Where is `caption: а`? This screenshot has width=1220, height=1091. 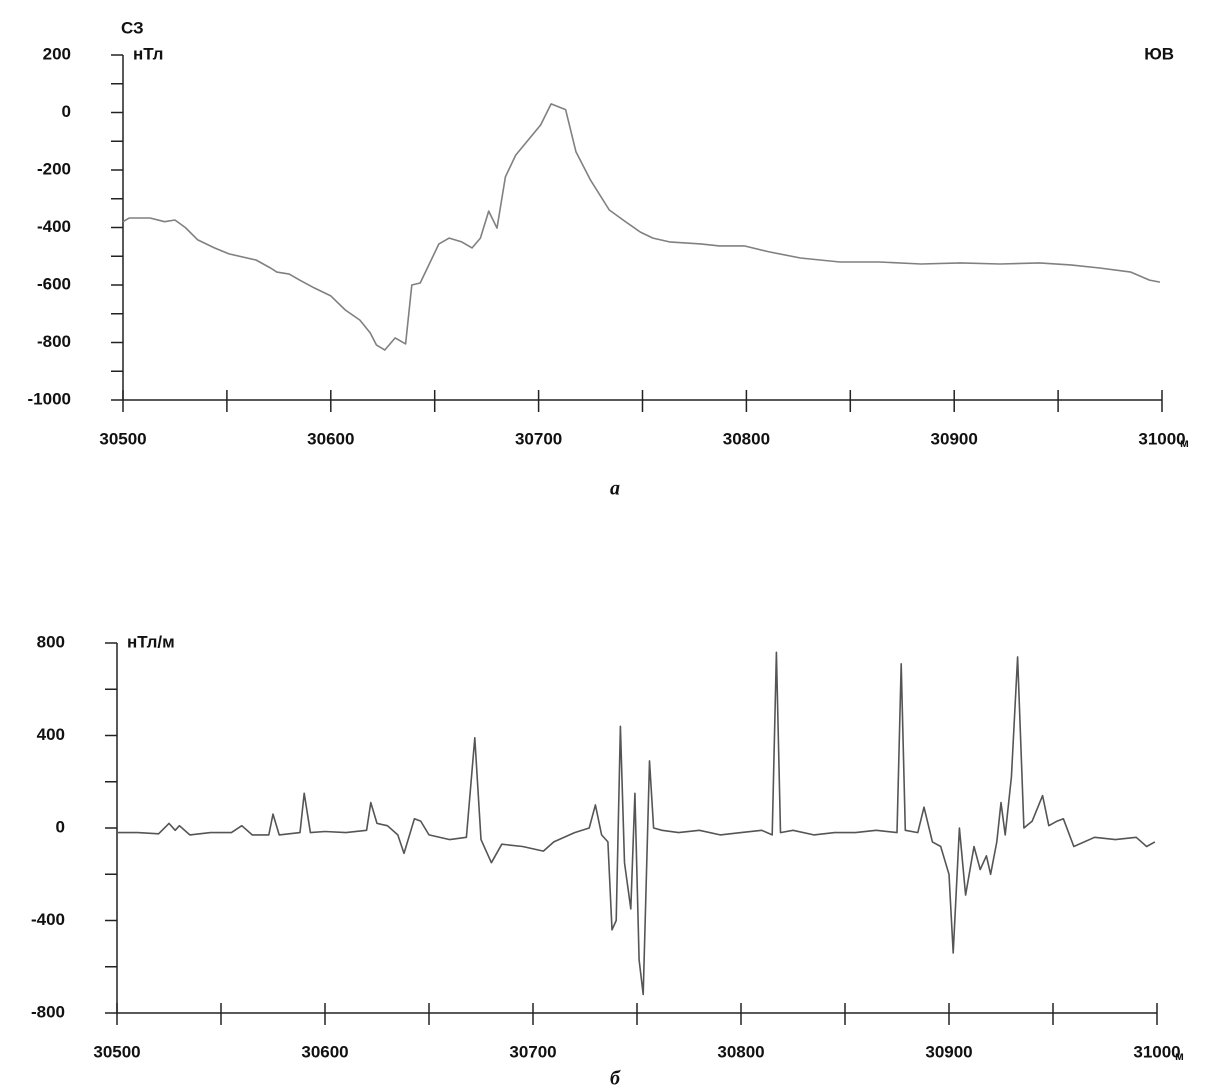
caption: а is located at coordinates (615, 489).